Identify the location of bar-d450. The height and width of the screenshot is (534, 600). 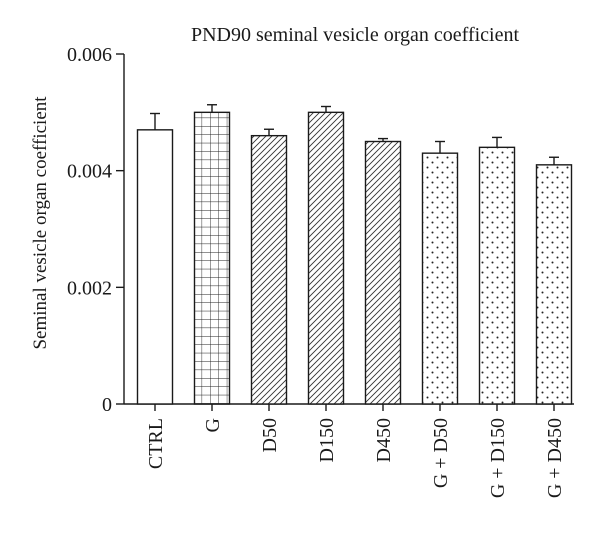
(383, 272).